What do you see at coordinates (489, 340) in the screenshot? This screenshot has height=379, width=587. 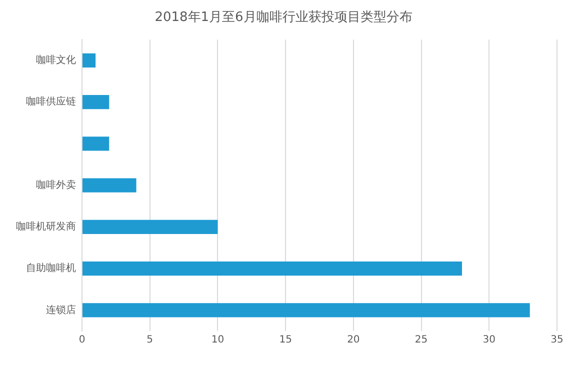 I see `x-tick-label: 30` at bounding box center [489, 340].